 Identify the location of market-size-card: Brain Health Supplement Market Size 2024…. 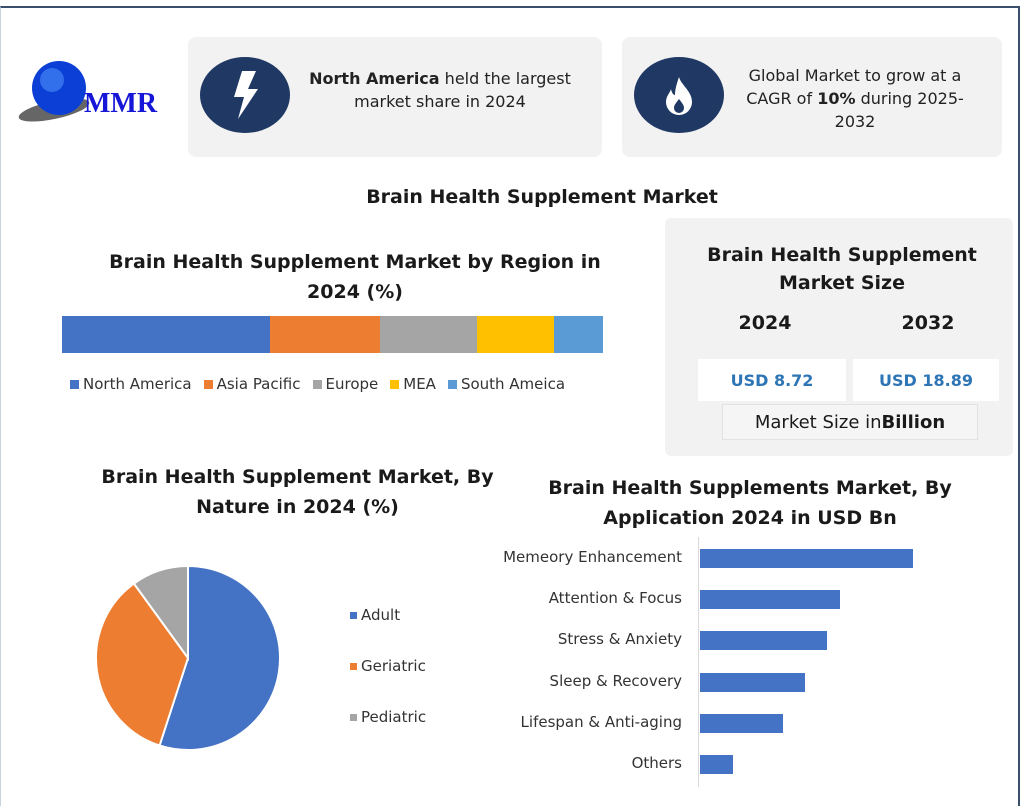
(839, 337).